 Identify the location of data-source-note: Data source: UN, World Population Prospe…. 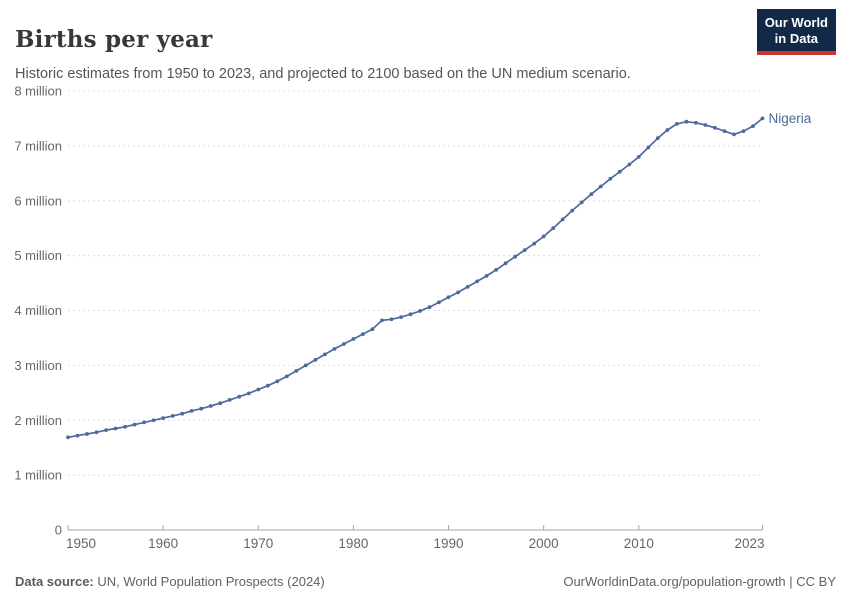
(170, 581).